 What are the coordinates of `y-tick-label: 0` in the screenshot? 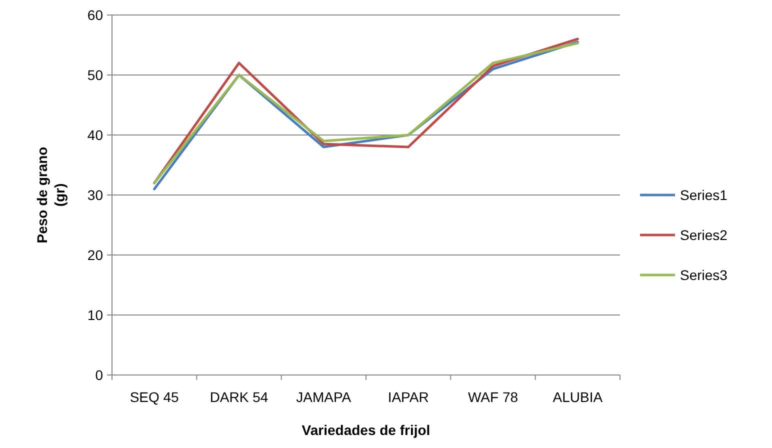 It's located at (99, 374).